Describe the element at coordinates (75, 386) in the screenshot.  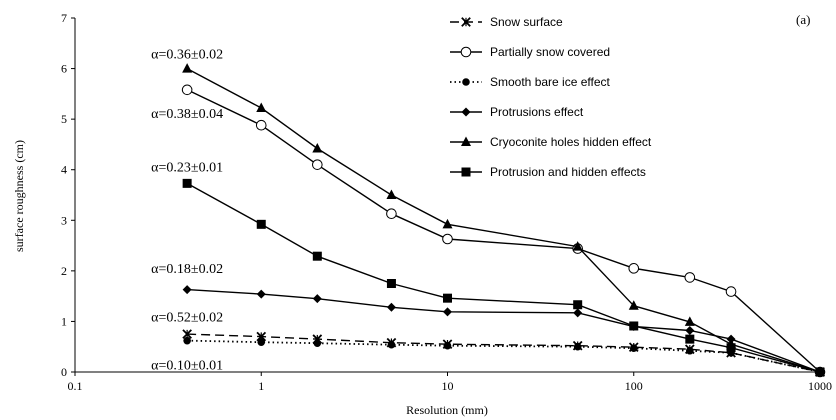
I see `x-tick-label: 0.1` at that location.